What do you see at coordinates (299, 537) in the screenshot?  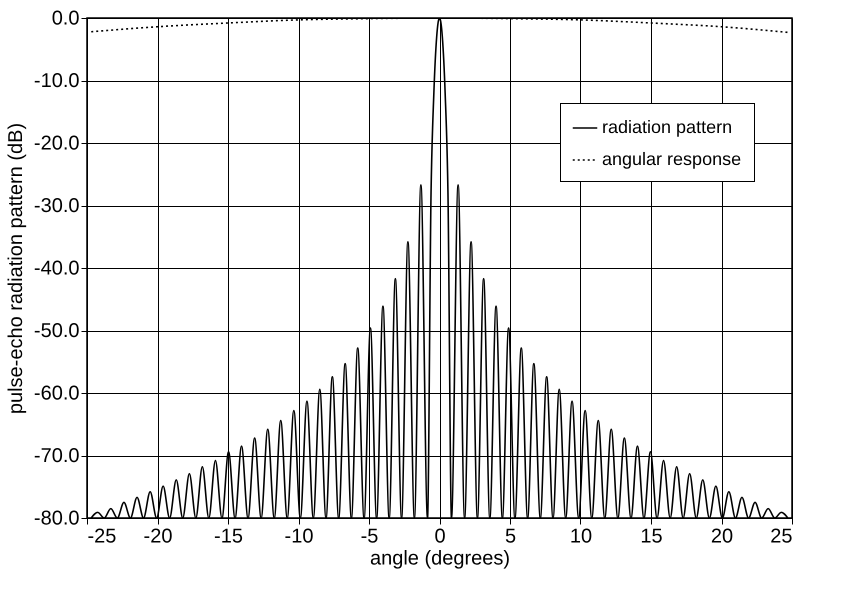 I see `x-tick-label: -10` at bounding box center [299, 537].